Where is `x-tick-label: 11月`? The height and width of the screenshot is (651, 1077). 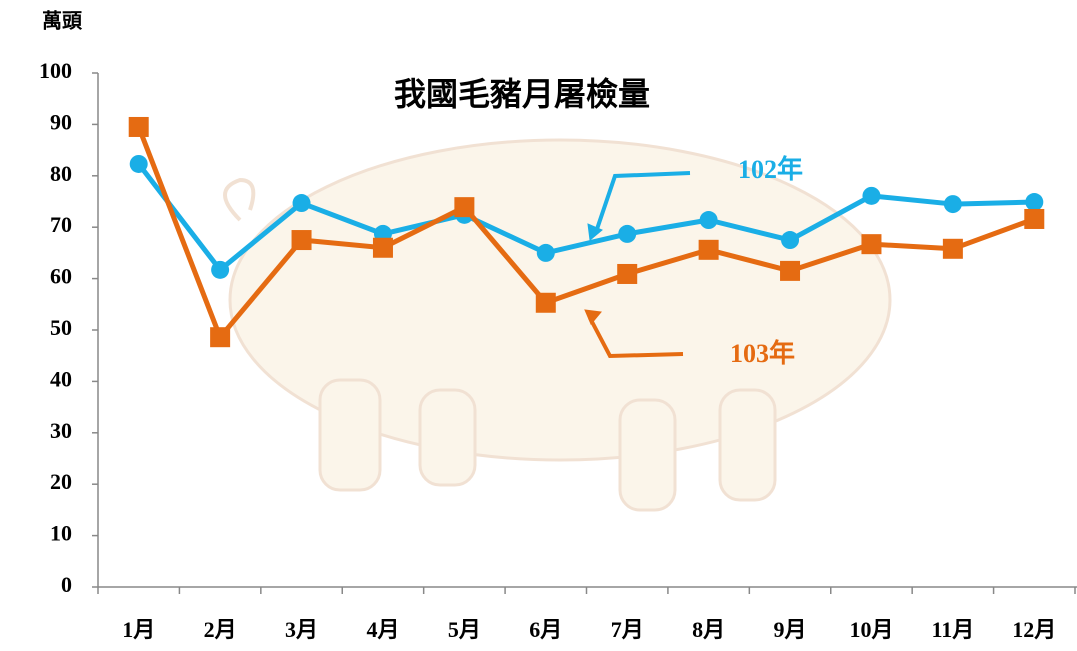 x-tick-label: 11月 is located at coordinates (952, 629).